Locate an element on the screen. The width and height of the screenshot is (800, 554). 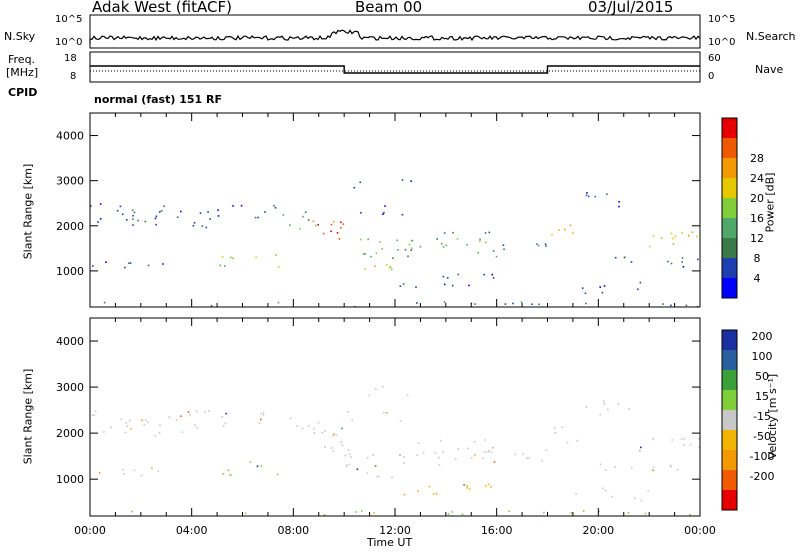
power-colorbar-tick: 4 is located at coordinates (757, 278).